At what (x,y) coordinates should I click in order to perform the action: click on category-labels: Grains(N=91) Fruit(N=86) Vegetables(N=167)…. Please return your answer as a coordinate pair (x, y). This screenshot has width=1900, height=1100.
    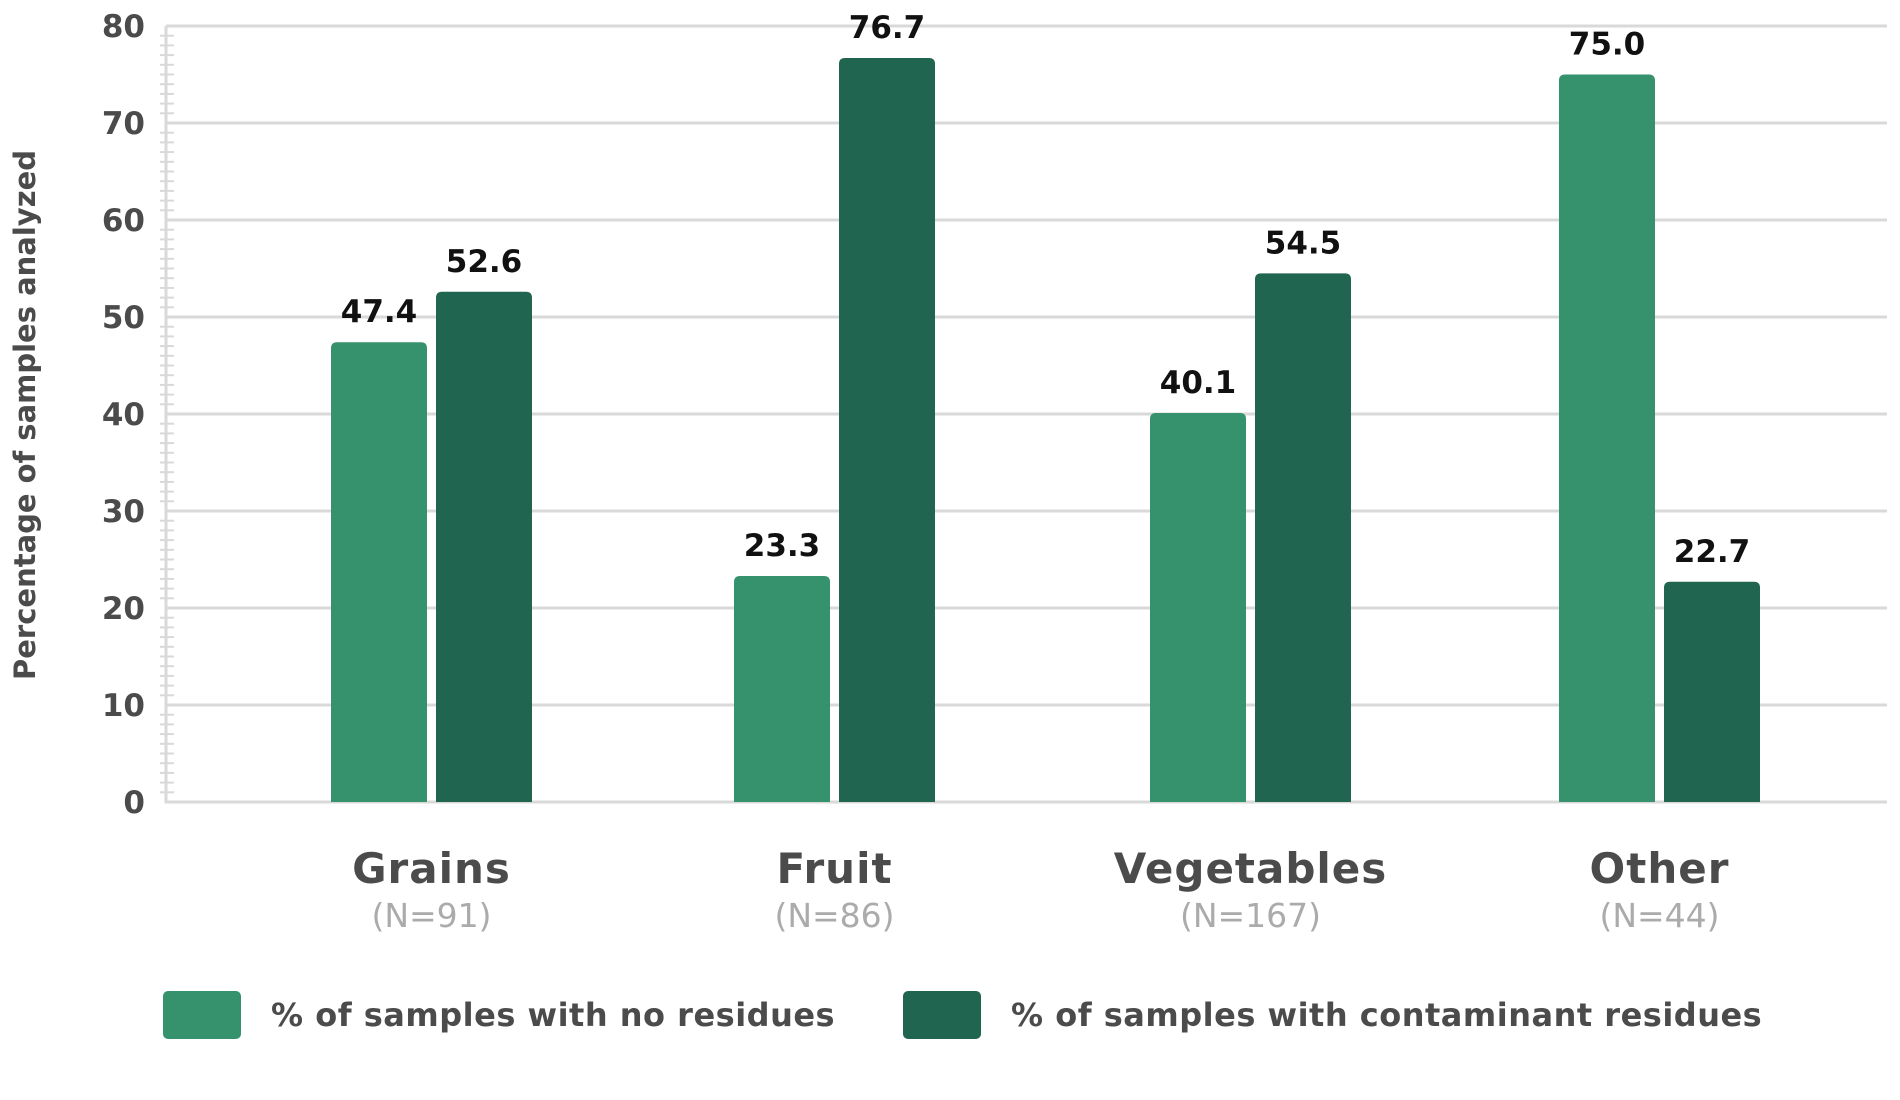
    Looking at the image, I should click on (1041, 889).